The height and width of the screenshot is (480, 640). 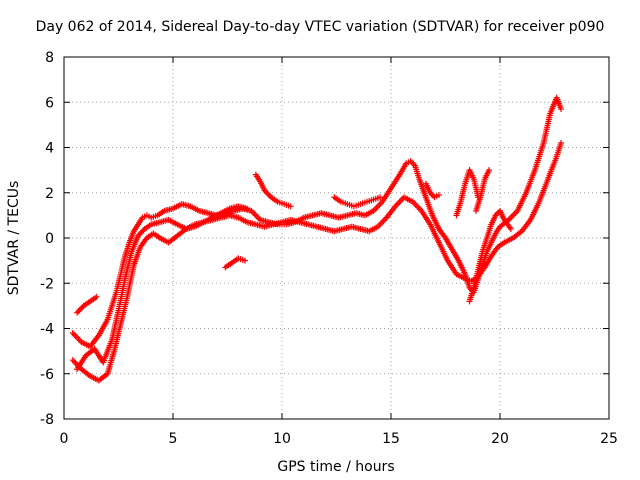 What do you see at coordinates (339, 439) in the screenshot?
I see `x-tick-labels: 0 5 10 15 20 25` at bounding box center [339, 439].